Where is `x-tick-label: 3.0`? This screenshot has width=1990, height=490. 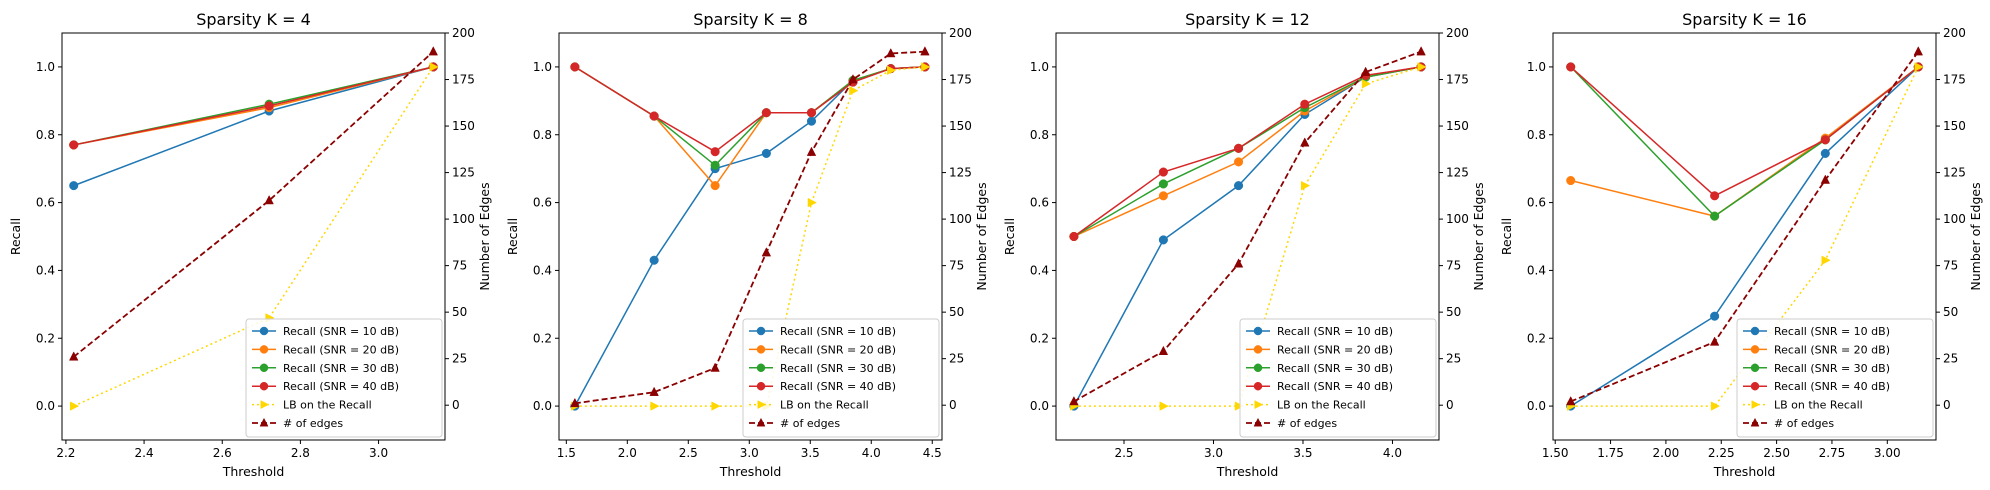 x-tick-label: 3.0 is located at coordinates (378, 453).